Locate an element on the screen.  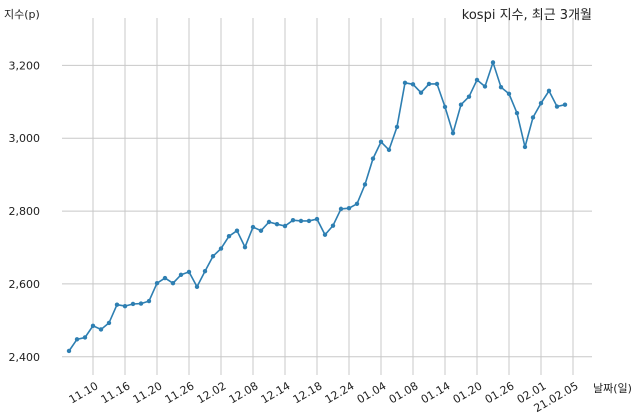
y-tick-label: 2,400 is located at coordinates (25, 357).